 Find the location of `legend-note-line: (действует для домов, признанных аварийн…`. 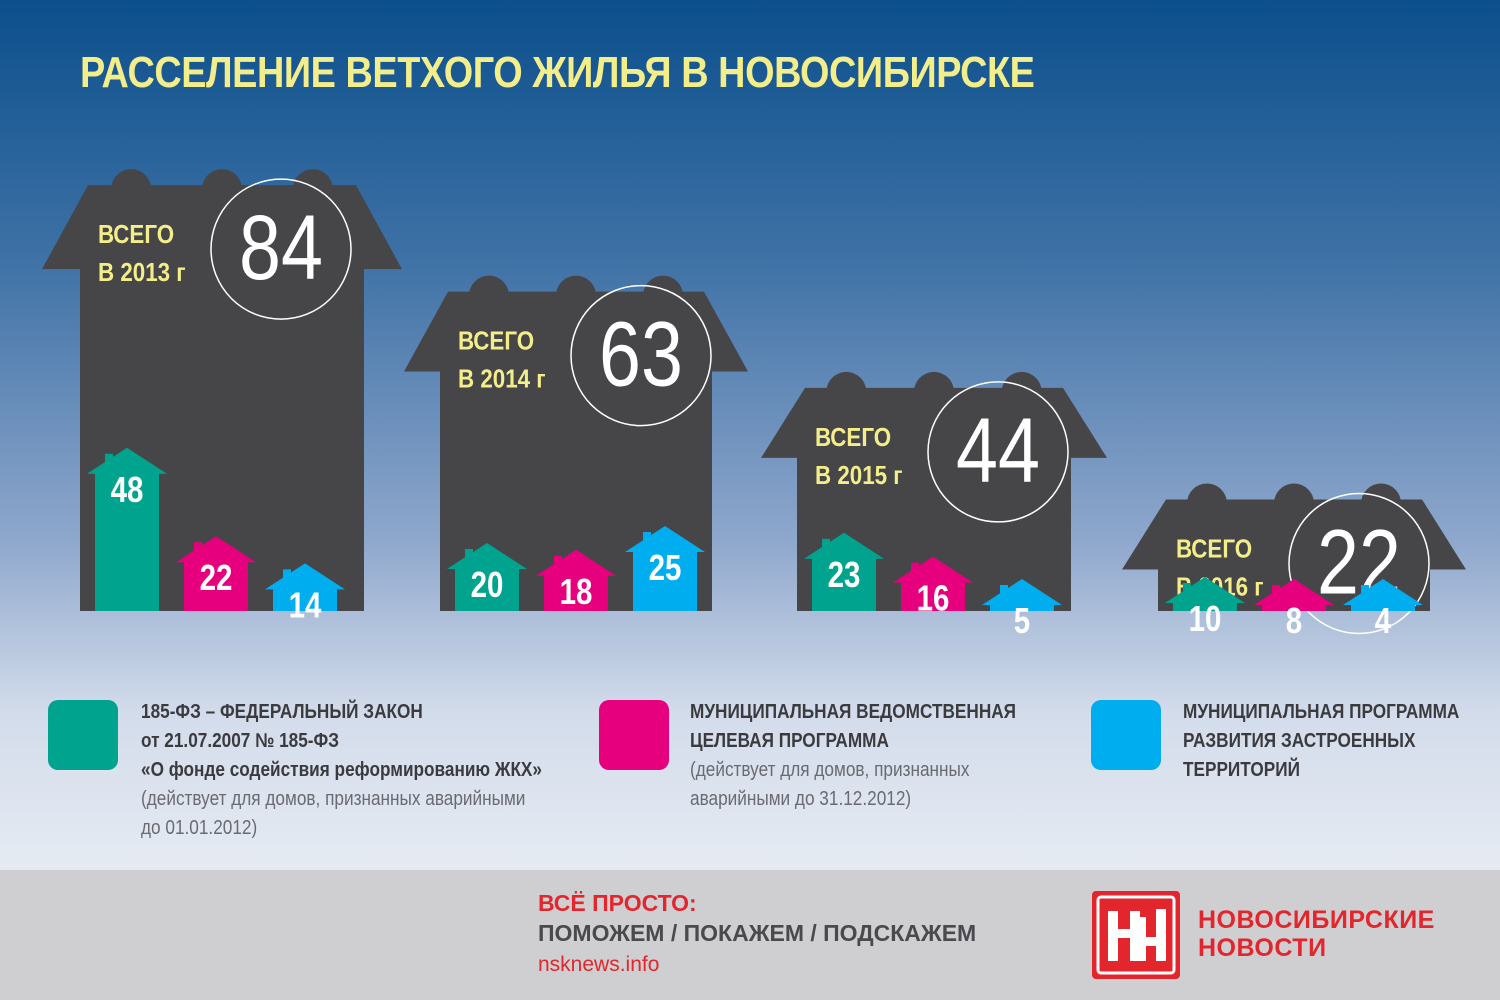

legend-note-line: (действует для домов, признанных аварийн… is located at coordinates (333, 799).